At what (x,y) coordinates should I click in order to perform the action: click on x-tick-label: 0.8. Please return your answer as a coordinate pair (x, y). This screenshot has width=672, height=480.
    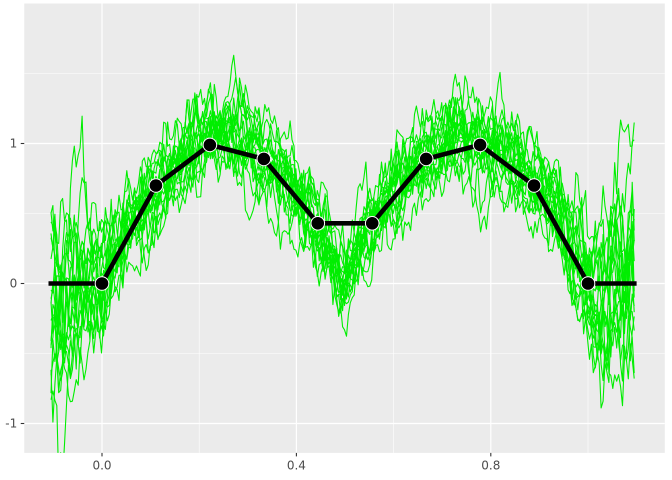
    Looking at the image, I should click on (490, 465).